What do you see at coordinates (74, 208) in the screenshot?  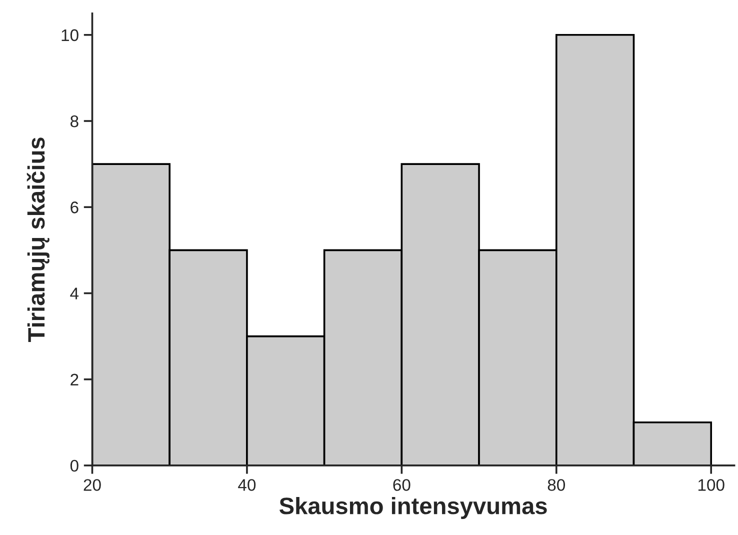 I see `y-tick-label: 6` at bounding box center [74, 208].